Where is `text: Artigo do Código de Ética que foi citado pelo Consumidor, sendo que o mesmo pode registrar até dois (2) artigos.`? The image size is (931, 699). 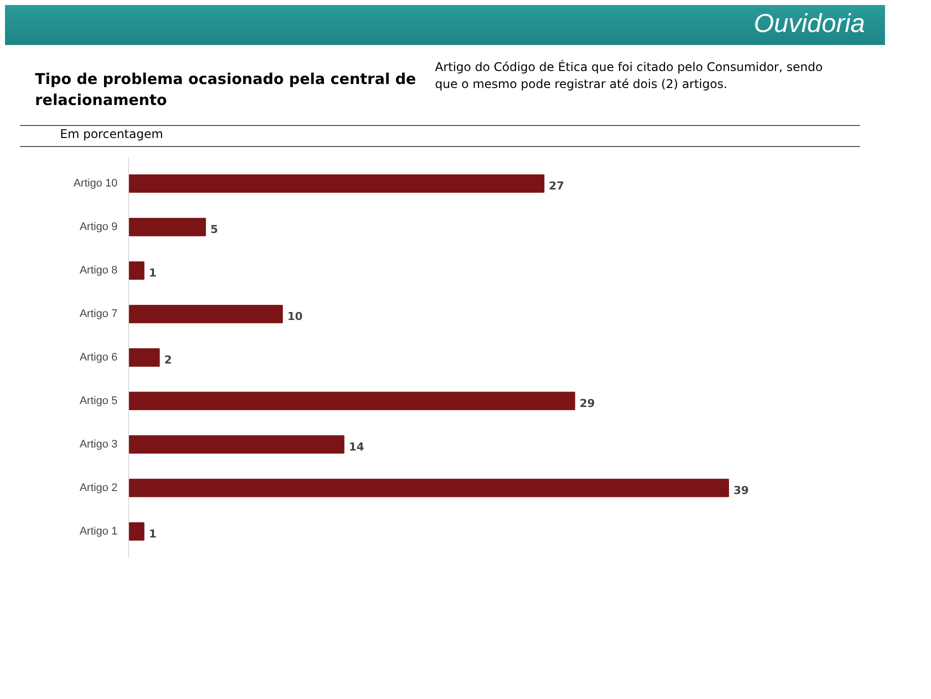 text: Artigo do Código de Ética que foi citado pelo Consumidor, sendo que o mesmo pode registrar até dois (2) artigos. is located at coordinates (629, 76).